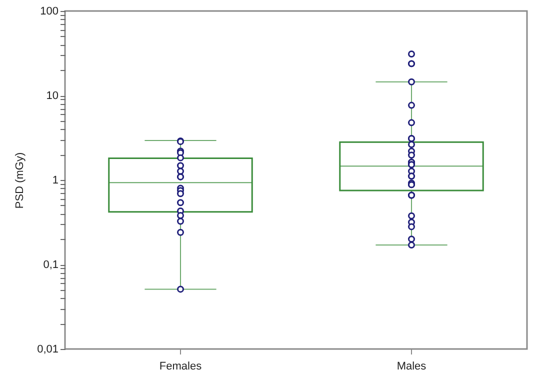  Describe the element at coordinates (180, 366) in the screenshot. I see `x-tick-label: Females` at that location.